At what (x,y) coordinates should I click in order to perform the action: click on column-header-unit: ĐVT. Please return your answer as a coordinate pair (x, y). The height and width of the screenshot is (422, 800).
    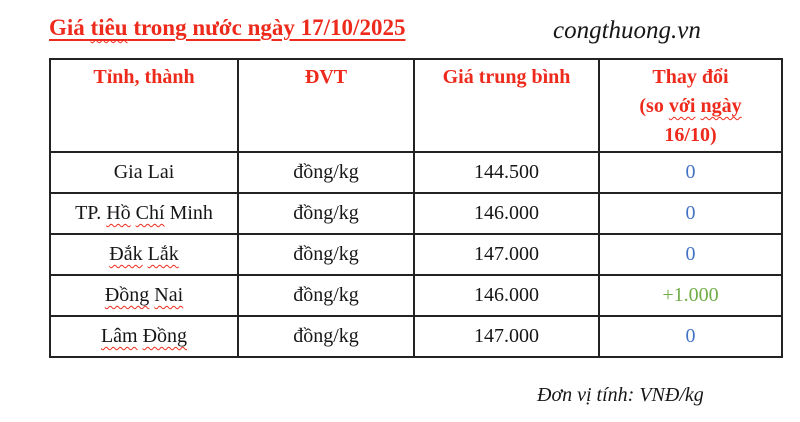
    Looking at the image, I should click on (326, 105).